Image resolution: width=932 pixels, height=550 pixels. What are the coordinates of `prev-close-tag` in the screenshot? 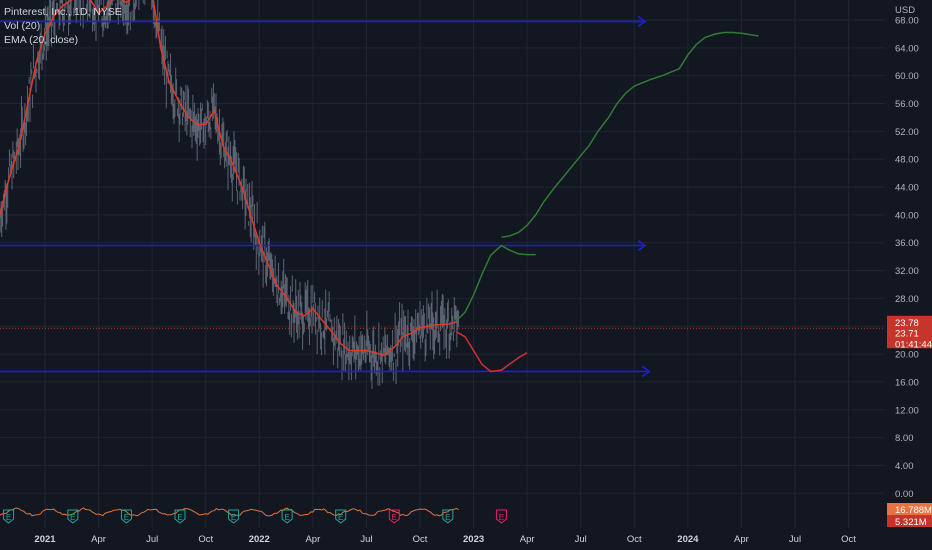 It's located at (909, 321).